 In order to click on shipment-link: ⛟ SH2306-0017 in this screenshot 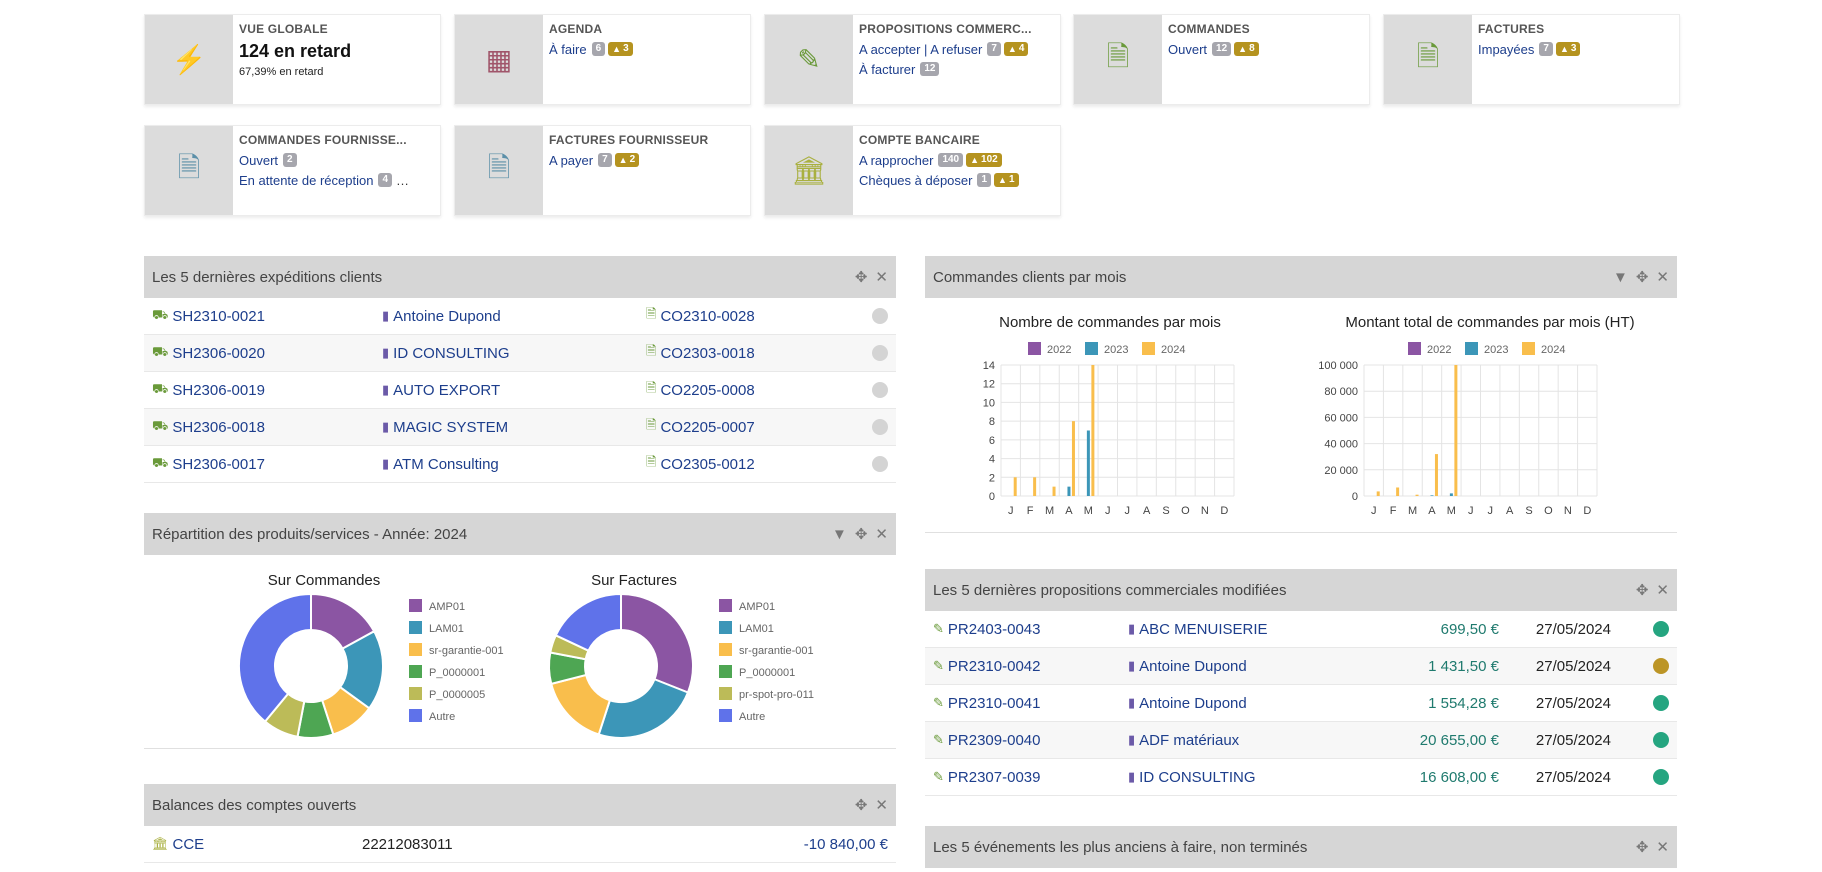, I will do `click(208, 464)`.